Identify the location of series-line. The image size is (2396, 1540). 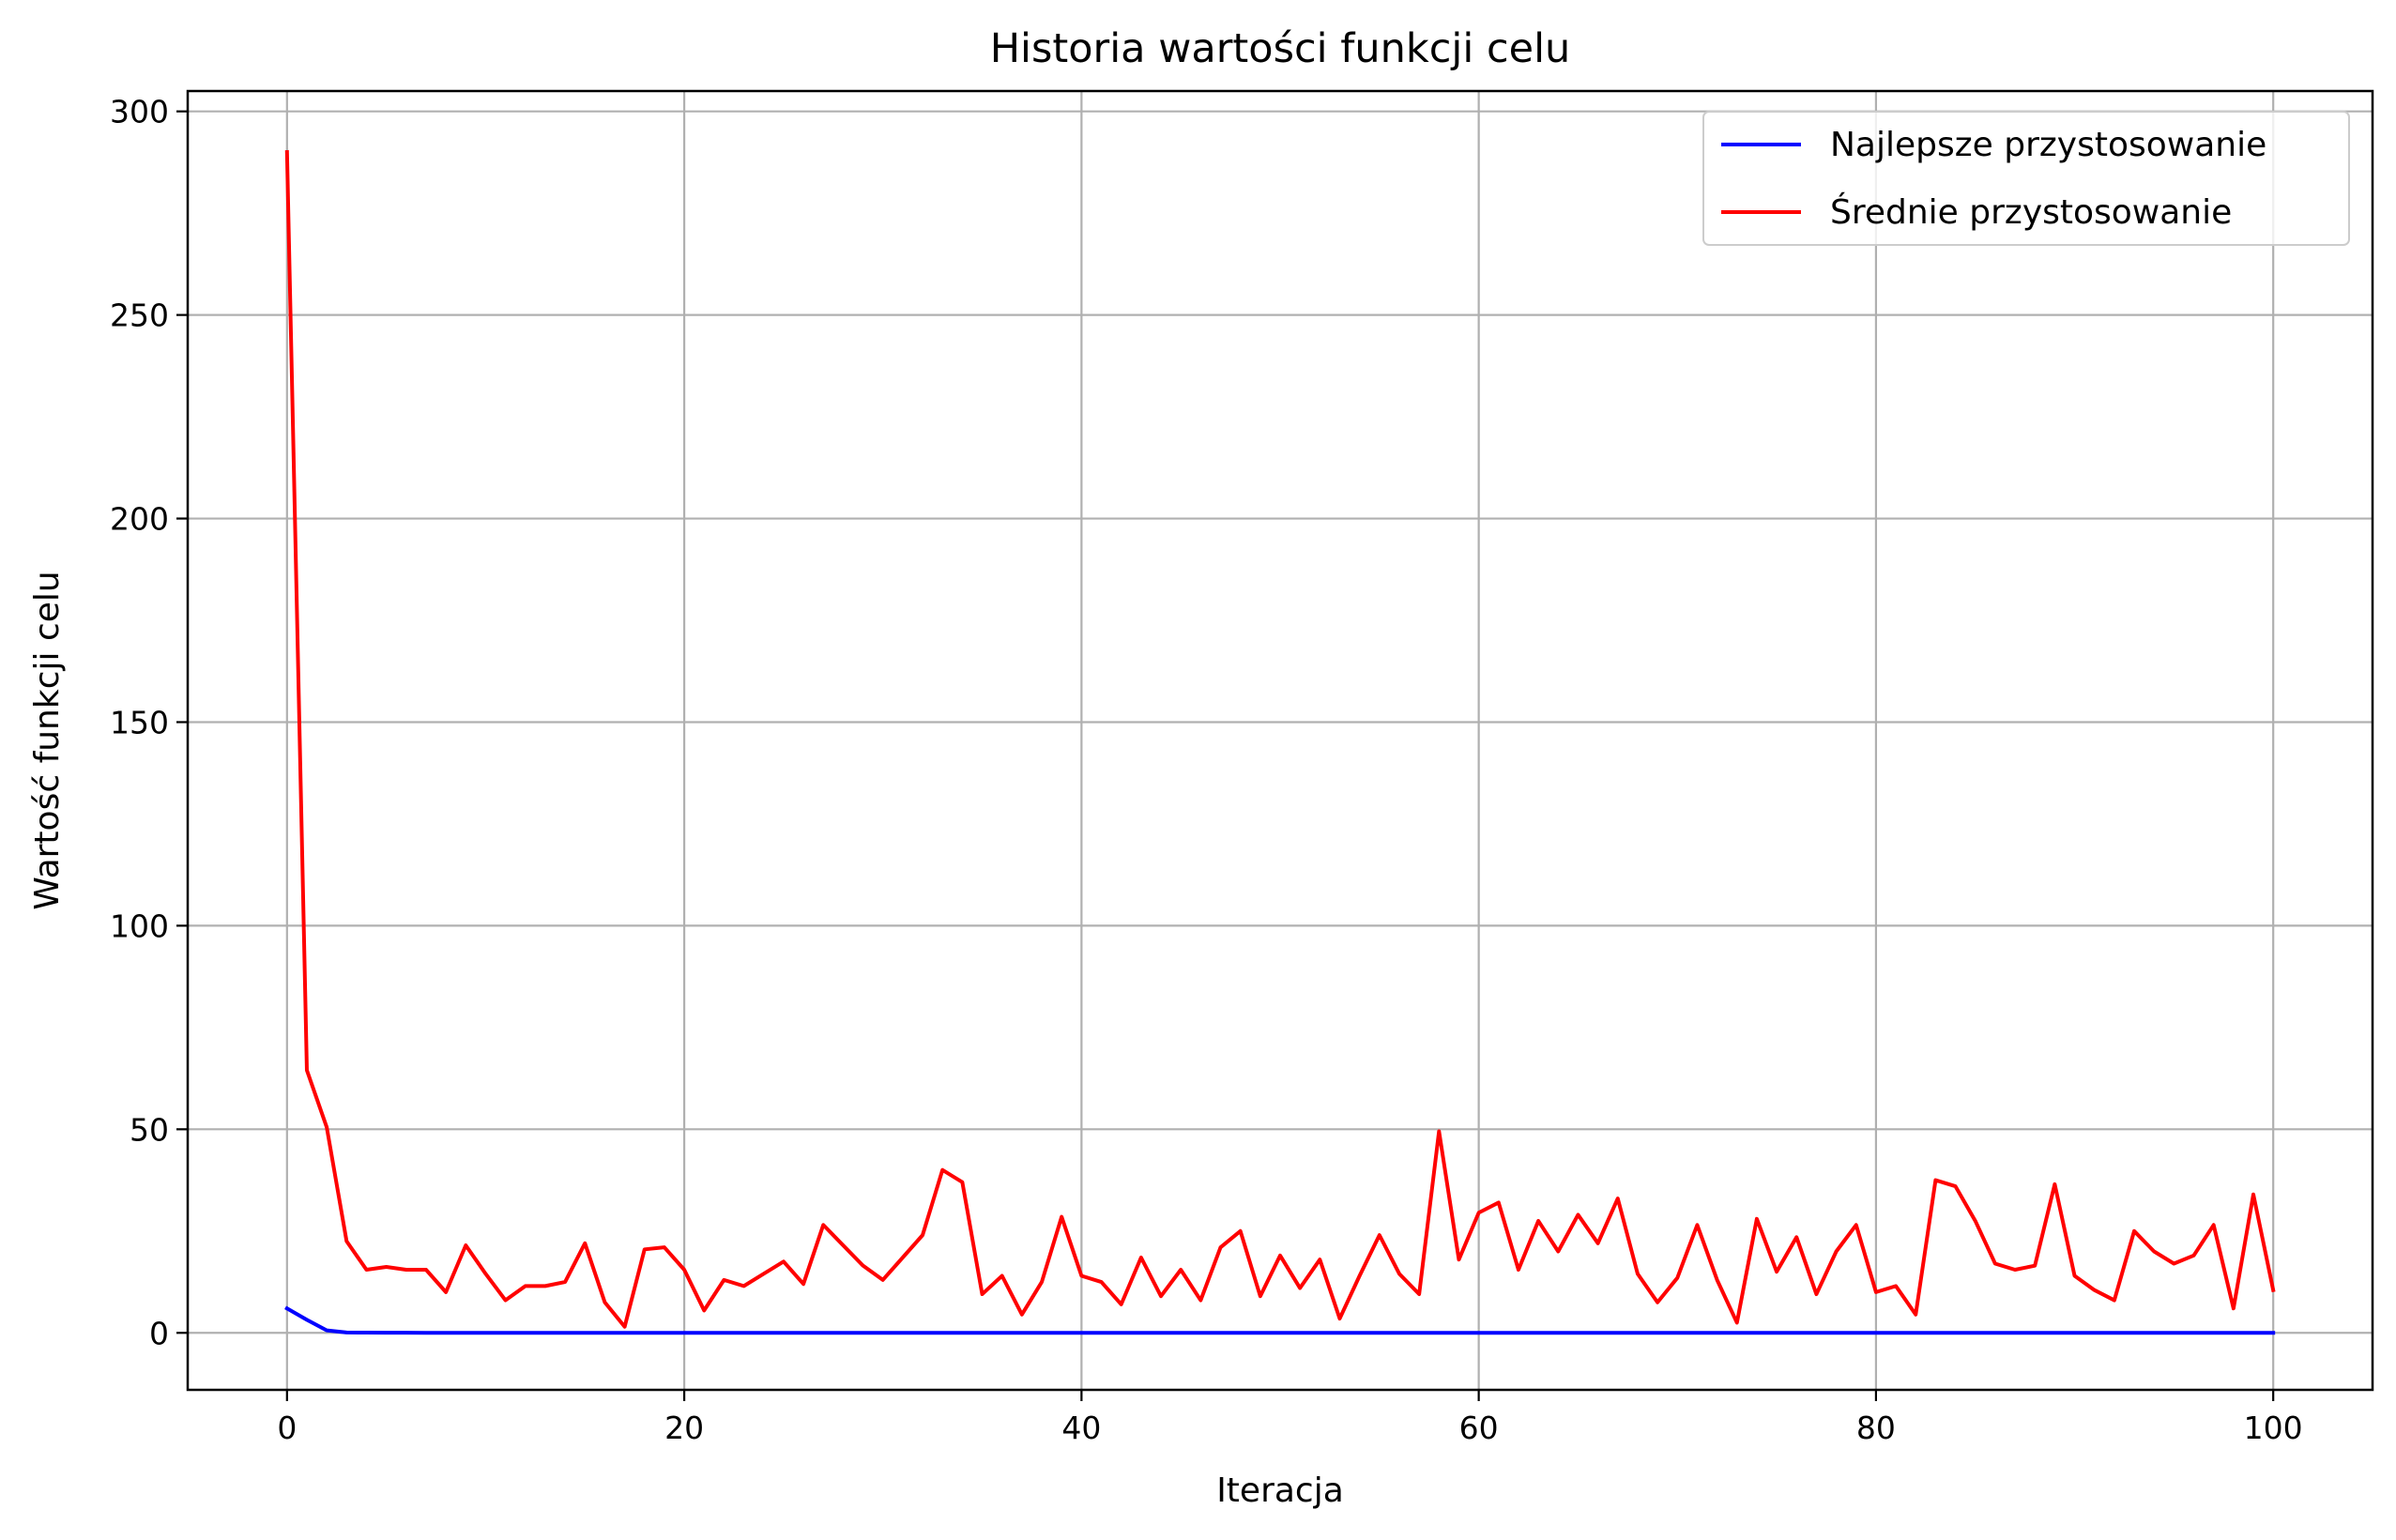
(1280, 1320).